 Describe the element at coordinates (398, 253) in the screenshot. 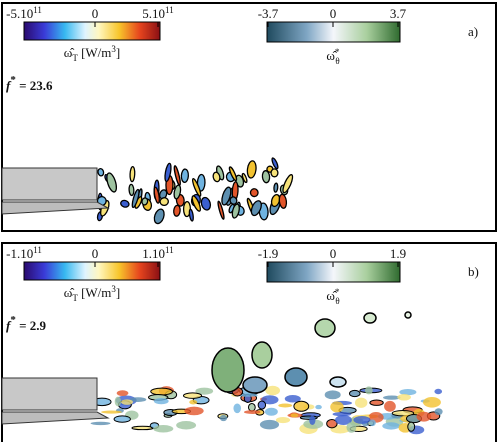

I see `colorbar-tick-label: 1.9` at that location.